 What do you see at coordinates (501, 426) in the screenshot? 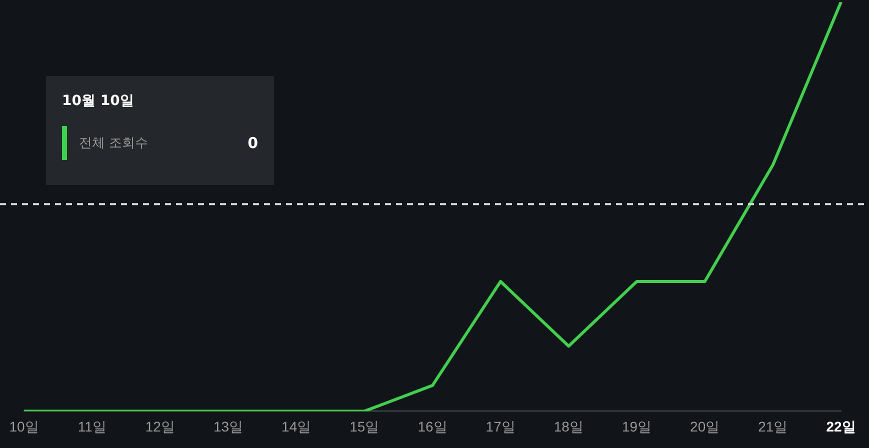
I see `x-tick-label: 17일` at bounding box center [501, 426].